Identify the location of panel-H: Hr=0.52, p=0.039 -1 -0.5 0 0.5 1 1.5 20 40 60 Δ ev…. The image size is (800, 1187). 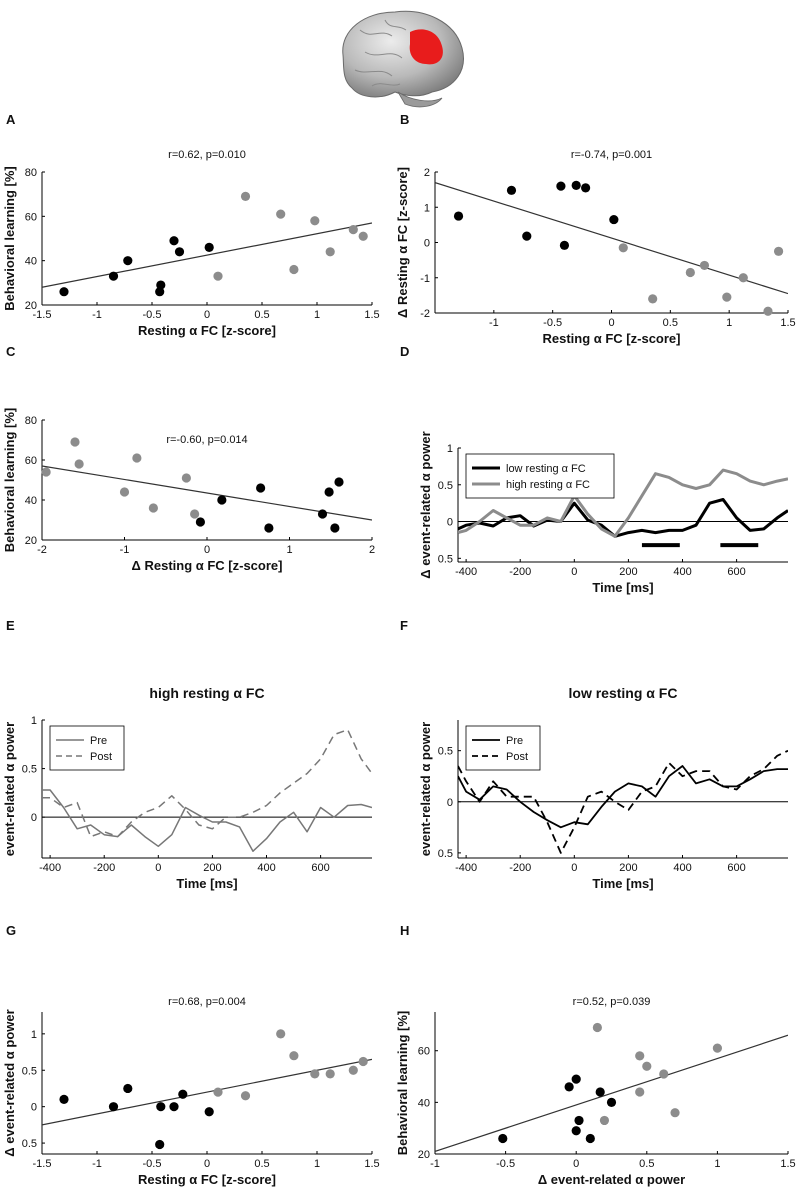
(595, 1055).